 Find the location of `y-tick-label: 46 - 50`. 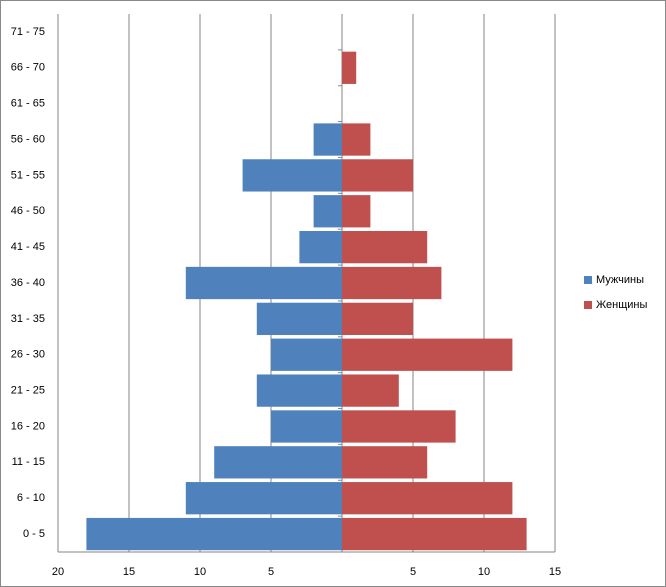

y-tick-label: 46 - 50 is located at coordinates (28, 211).